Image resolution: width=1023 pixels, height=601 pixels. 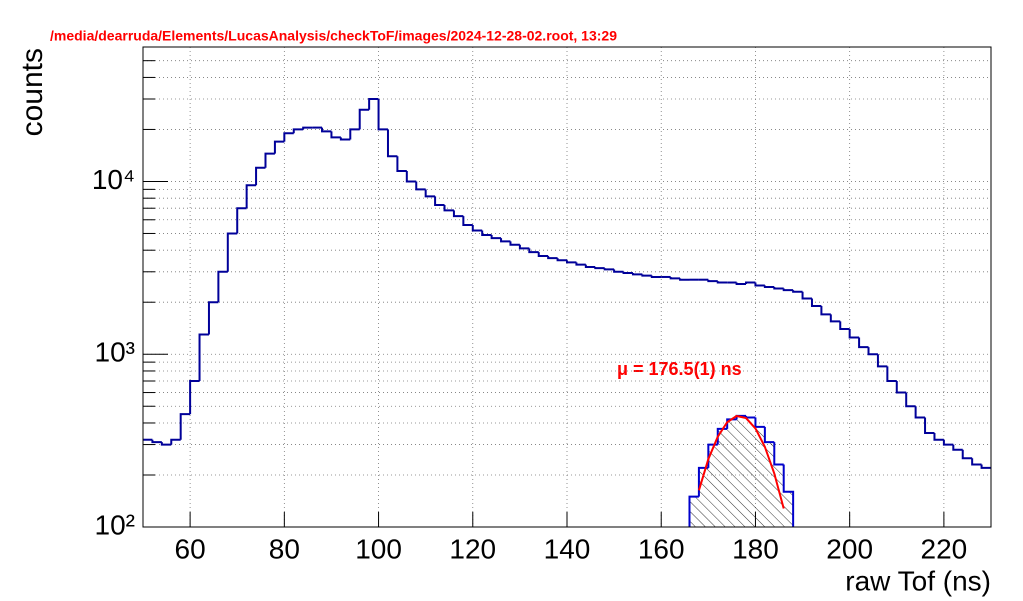 I want to click on fit-curve, so click(x=741, y=461).